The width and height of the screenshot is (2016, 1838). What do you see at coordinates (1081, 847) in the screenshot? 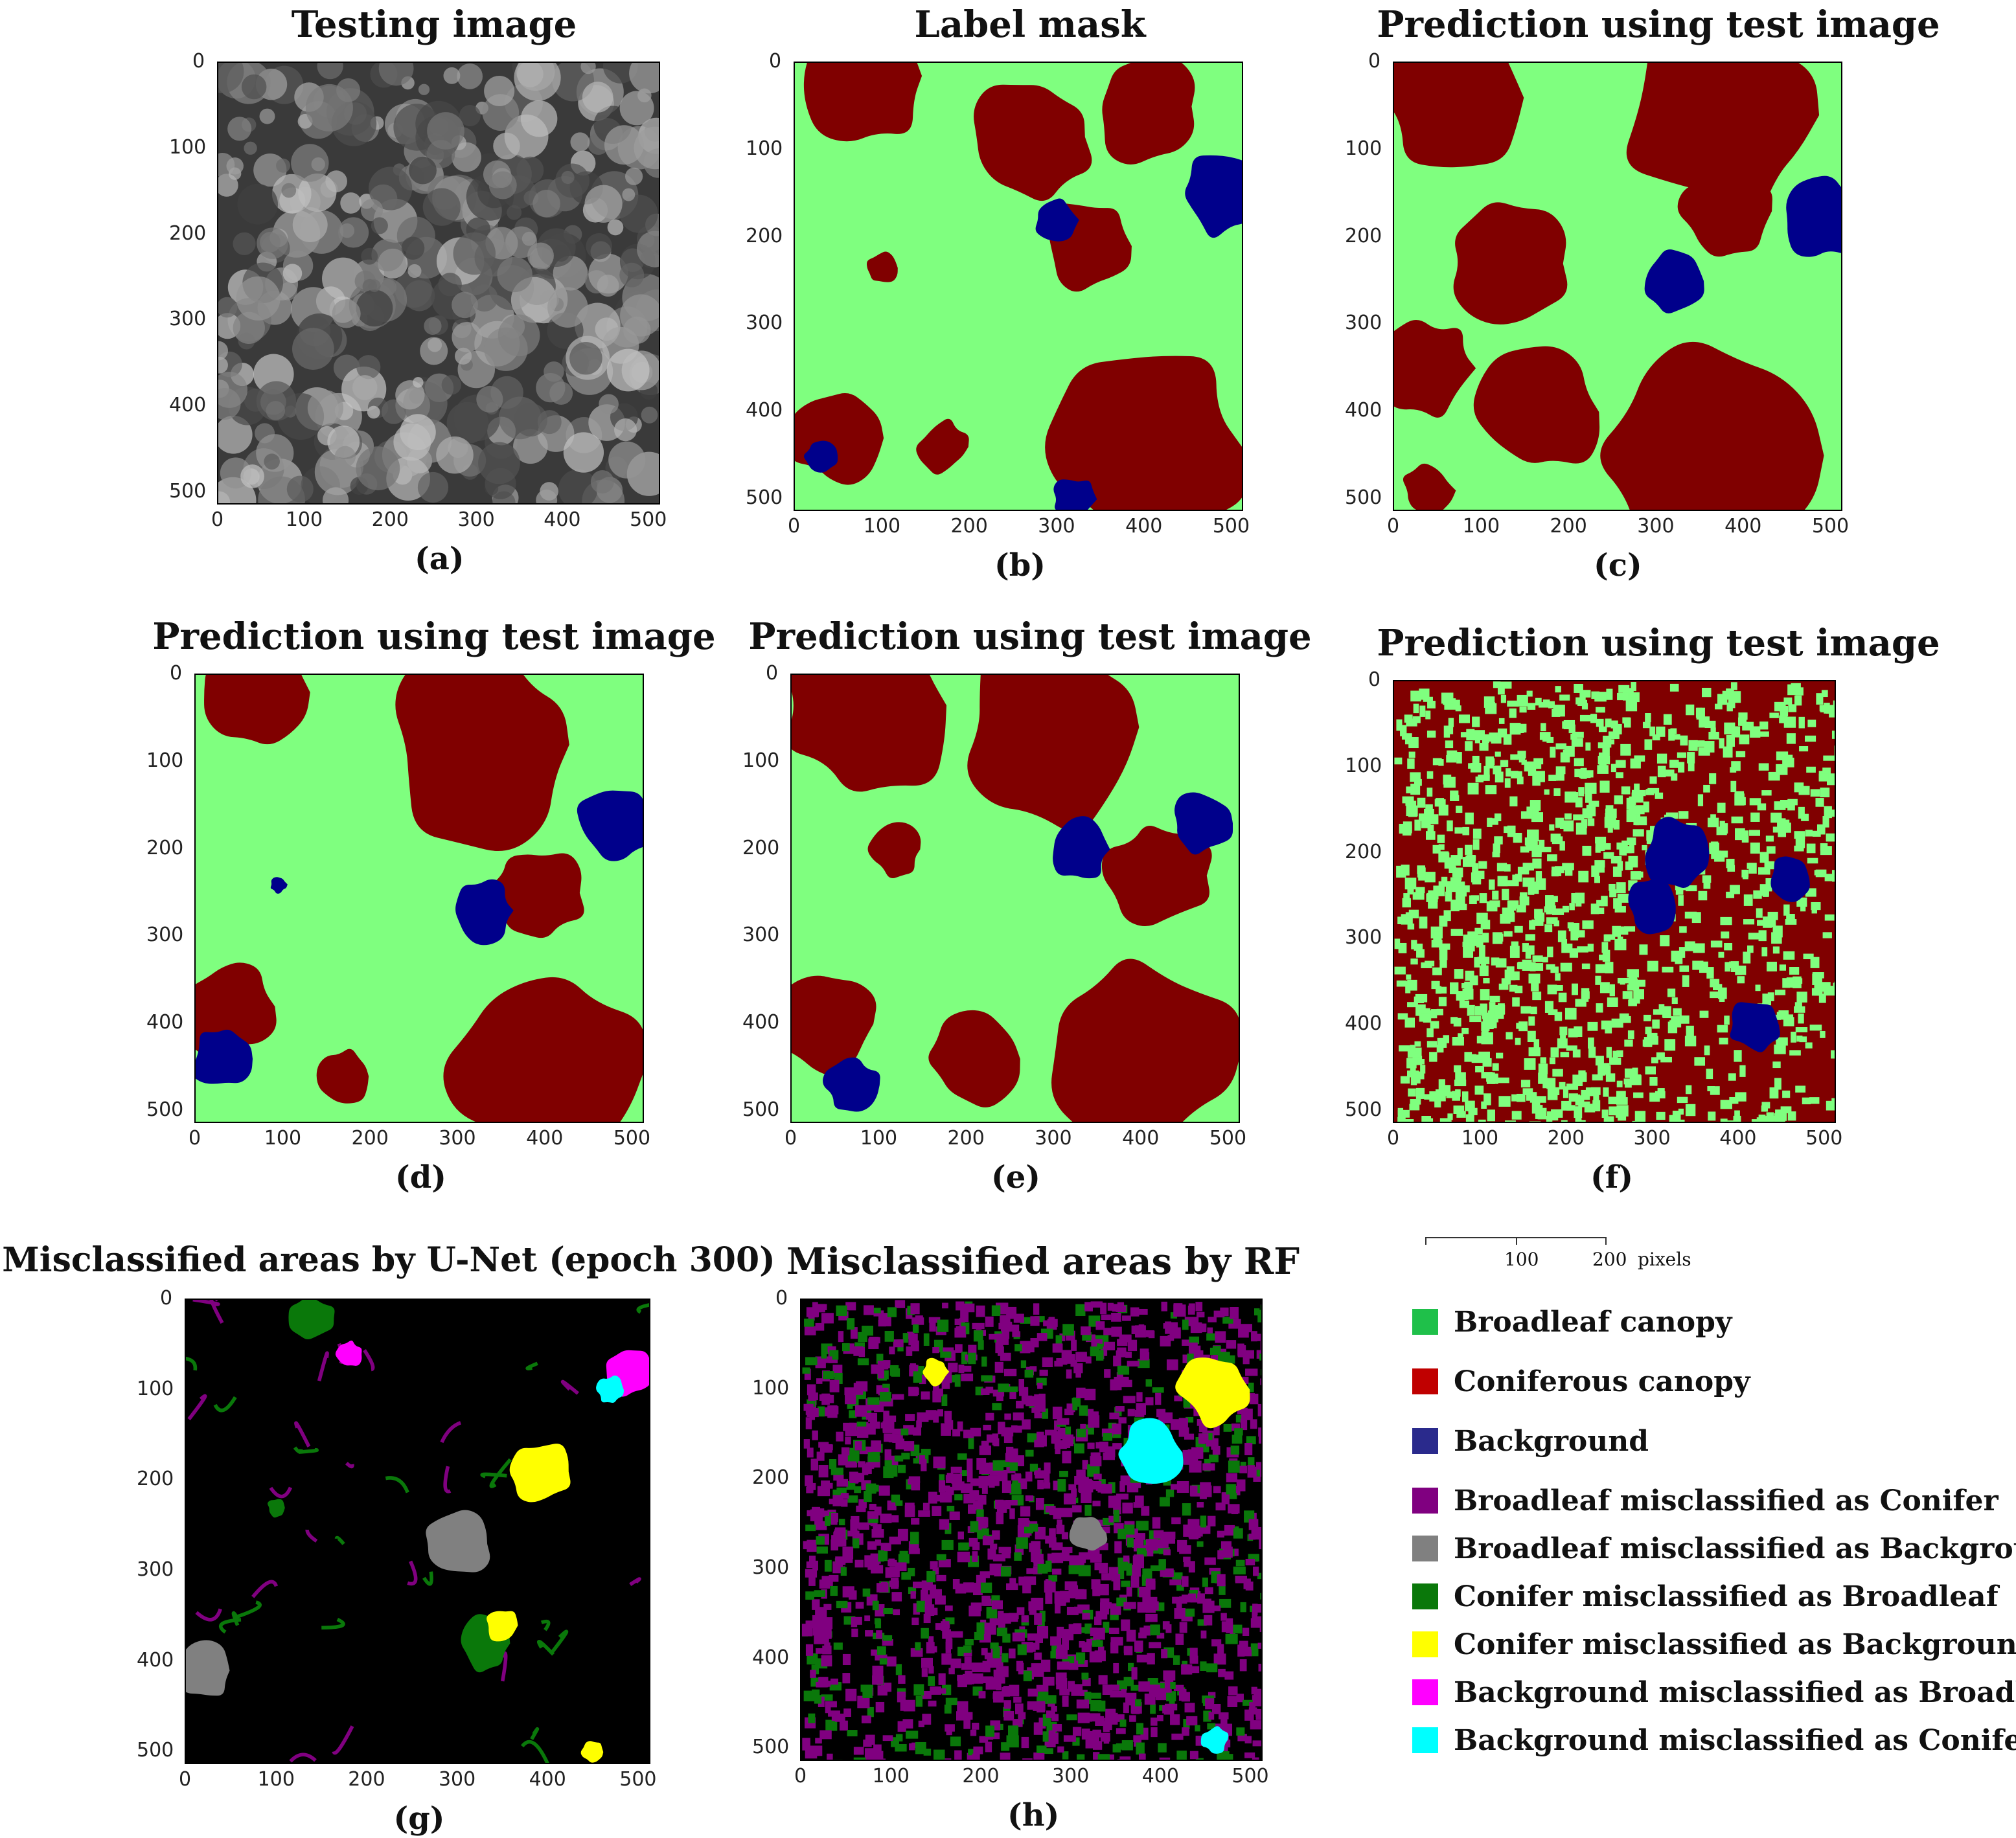
I see `background-region` at bounding box center [1081, 847].